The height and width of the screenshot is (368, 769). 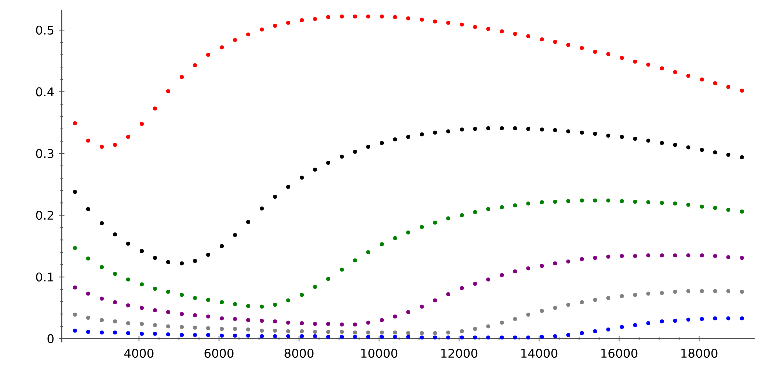 What do you see at coordinates (620, 353) in the screenshot?
I see `x-tick-label: 16000` at bounding box center [620, 353].